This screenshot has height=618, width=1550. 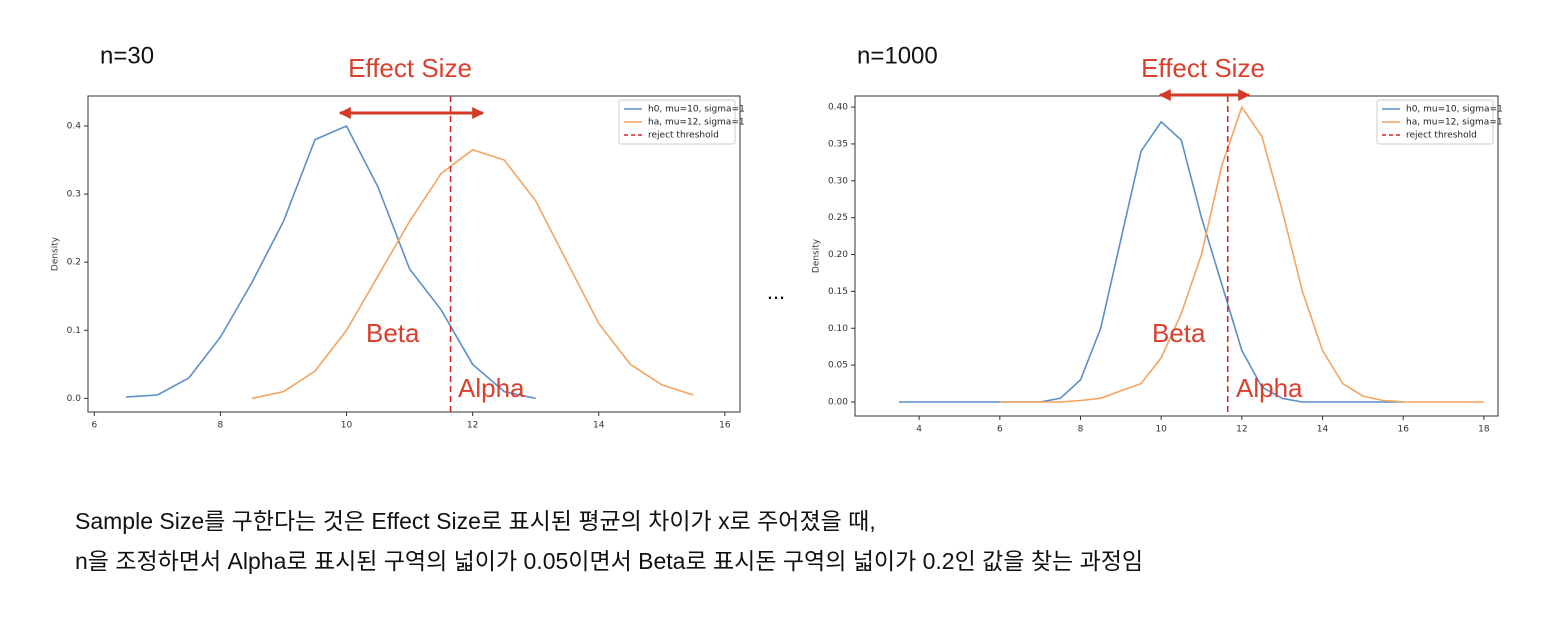 I want to click on y-tick-label: 0.4, so click(x=74, y=126).